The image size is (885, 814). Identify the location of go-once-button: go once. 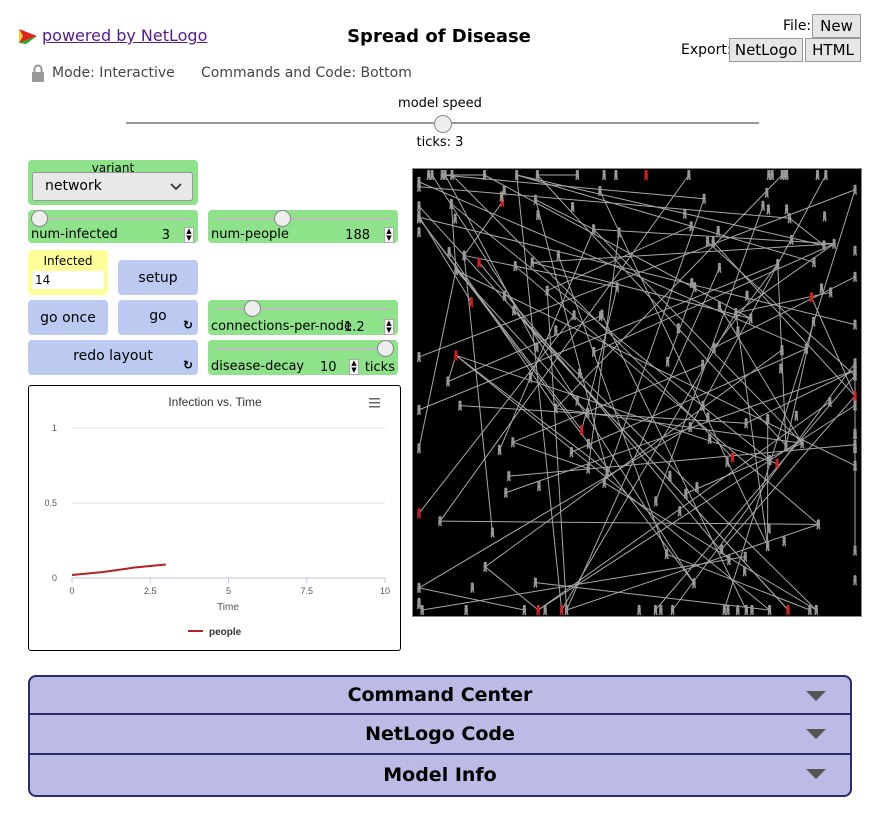
(68, 317).